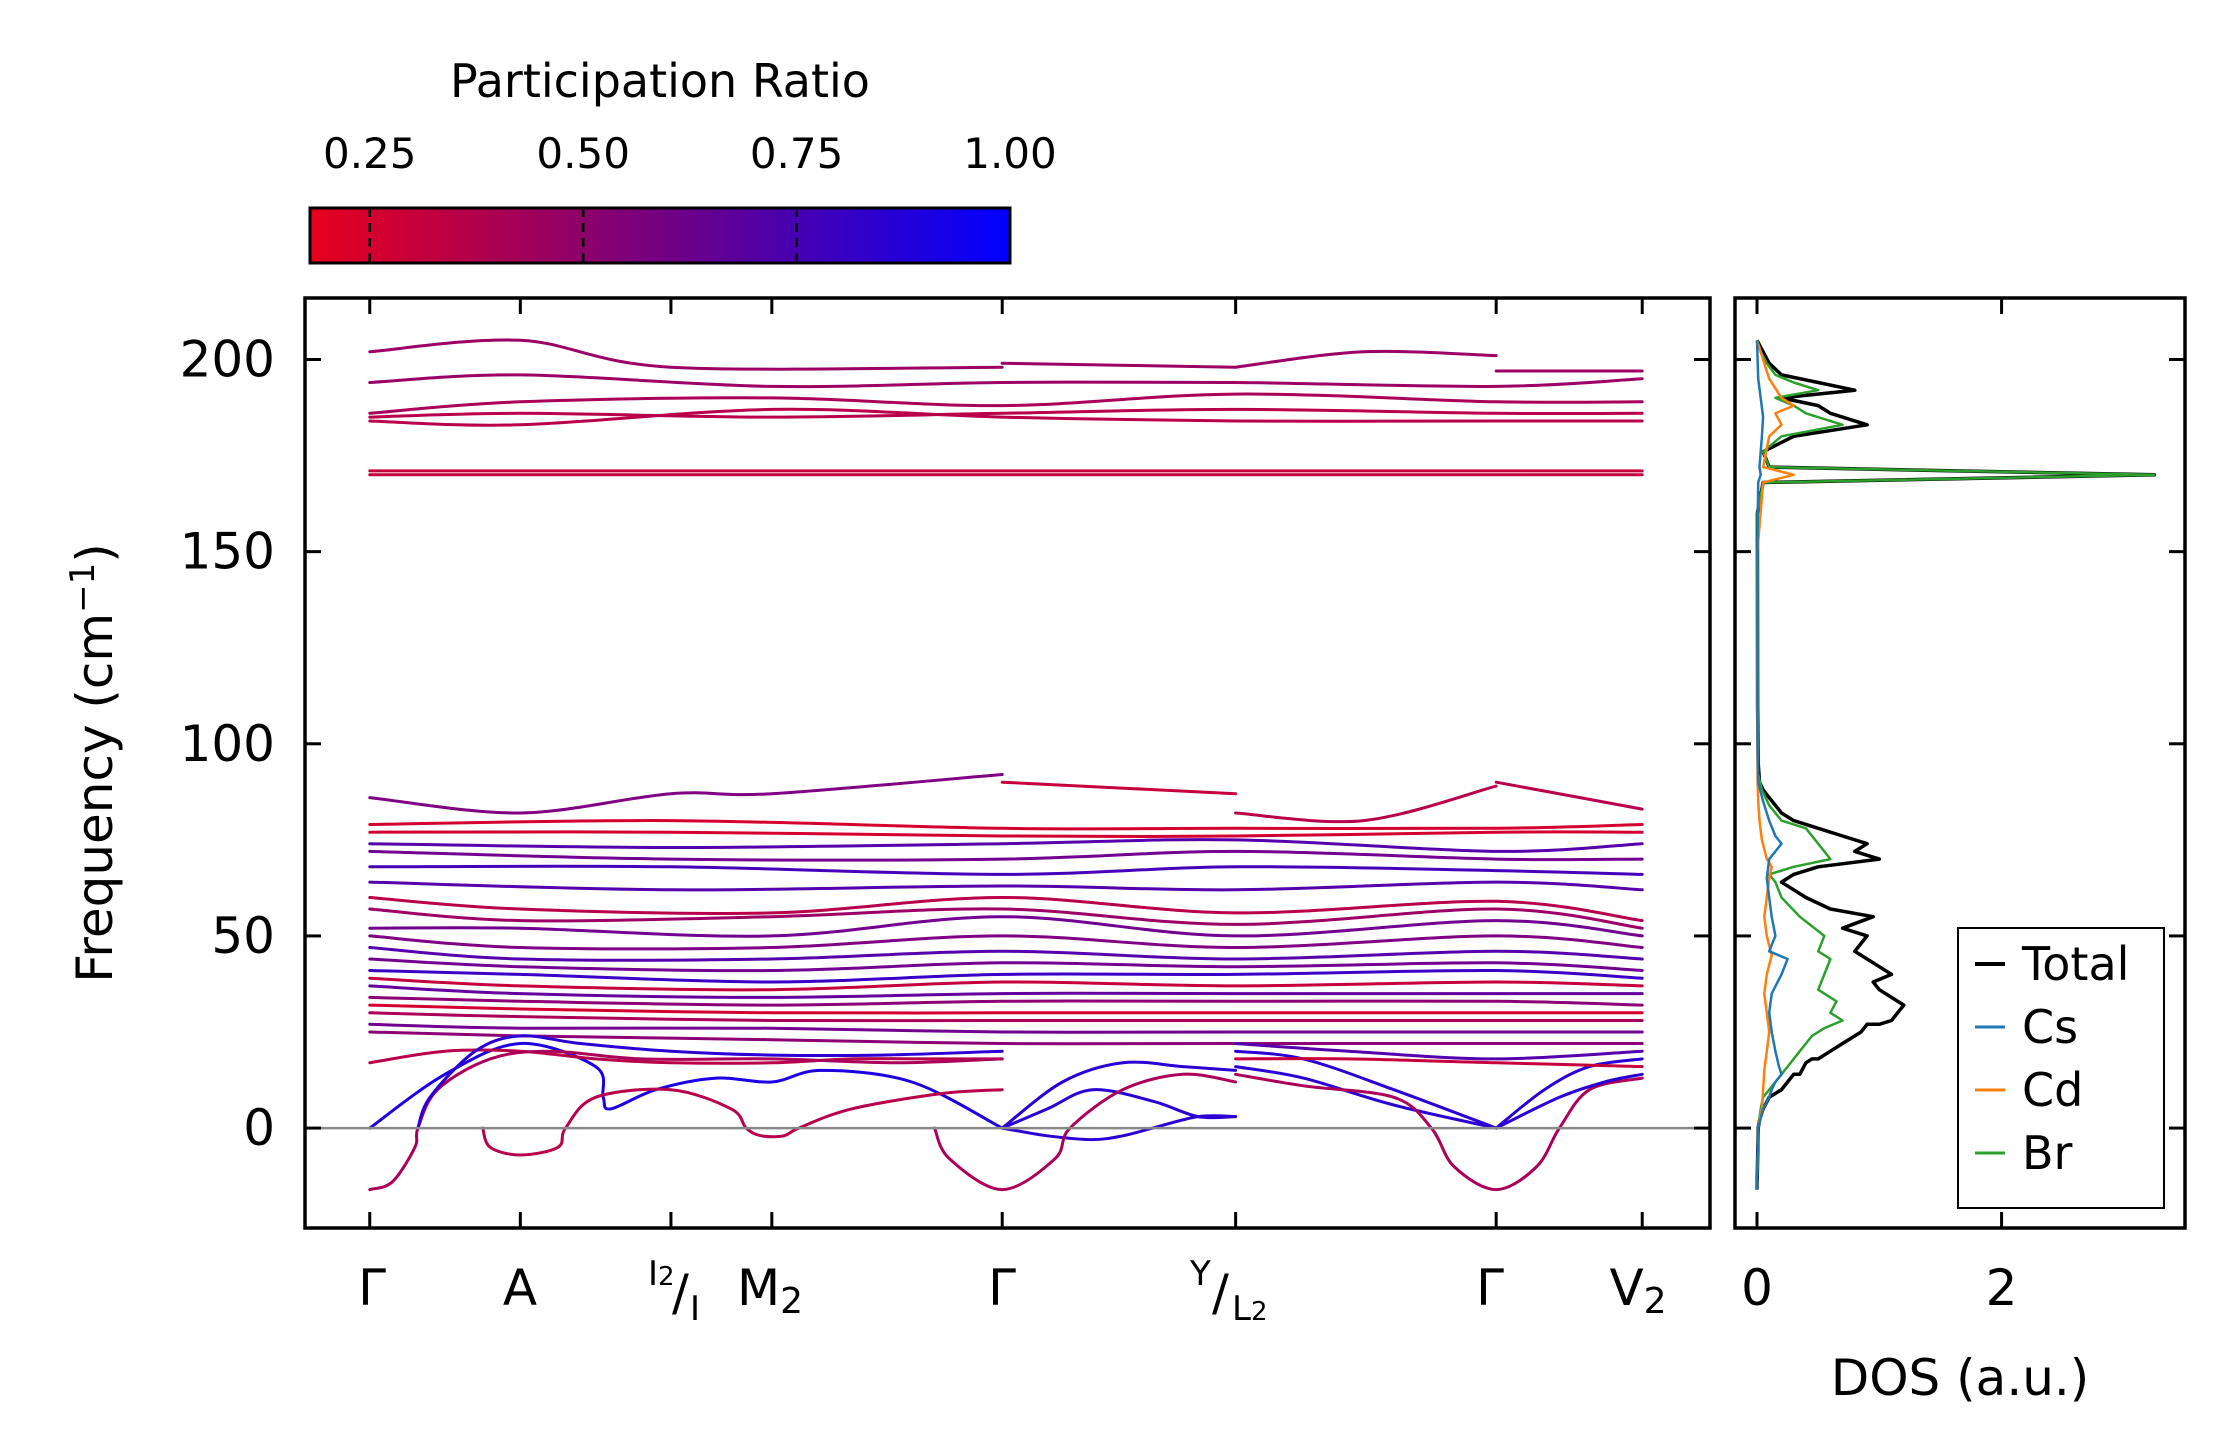  What do you see at coordinates (661, 1274) in the screenshot?
I see `kpoint-label-i2: I2` at bounding box center [661, 1274].